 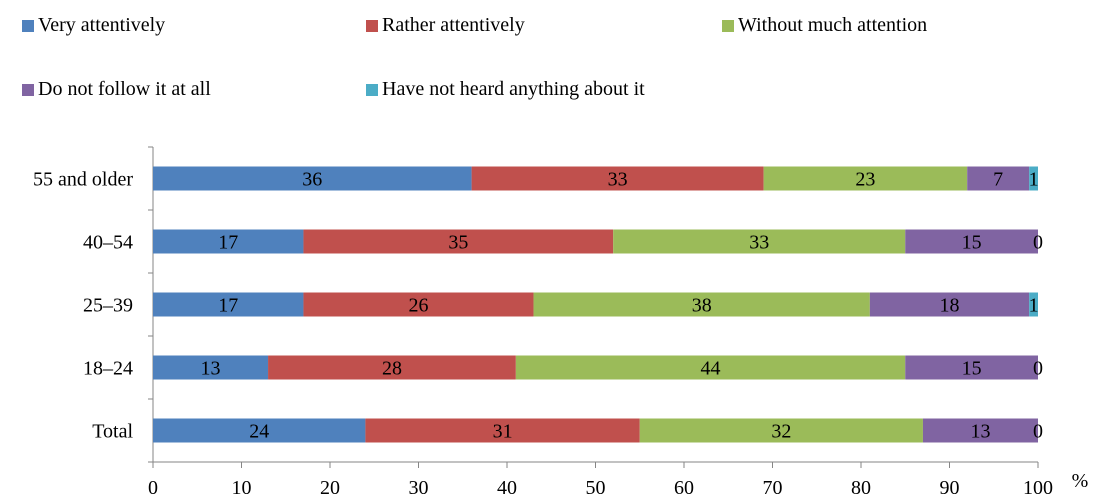 What do you see at coordinates (330, 488) in the screenshot?
I see `x-tick-label: 20` at bounding box center [330, 488].